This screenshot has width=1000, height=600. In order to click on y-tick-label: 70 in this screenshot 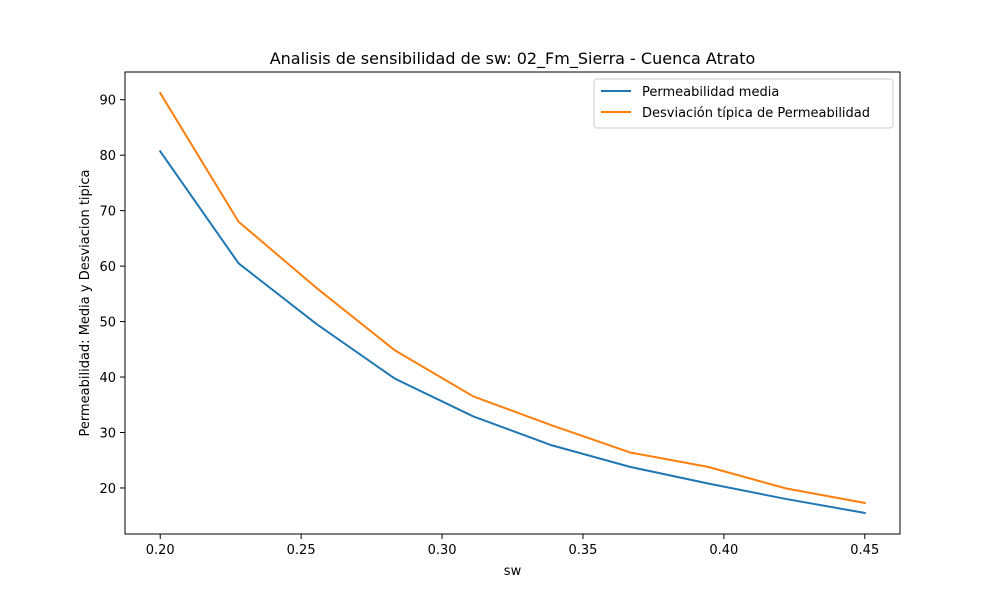, I will do `click(107, 212)`.